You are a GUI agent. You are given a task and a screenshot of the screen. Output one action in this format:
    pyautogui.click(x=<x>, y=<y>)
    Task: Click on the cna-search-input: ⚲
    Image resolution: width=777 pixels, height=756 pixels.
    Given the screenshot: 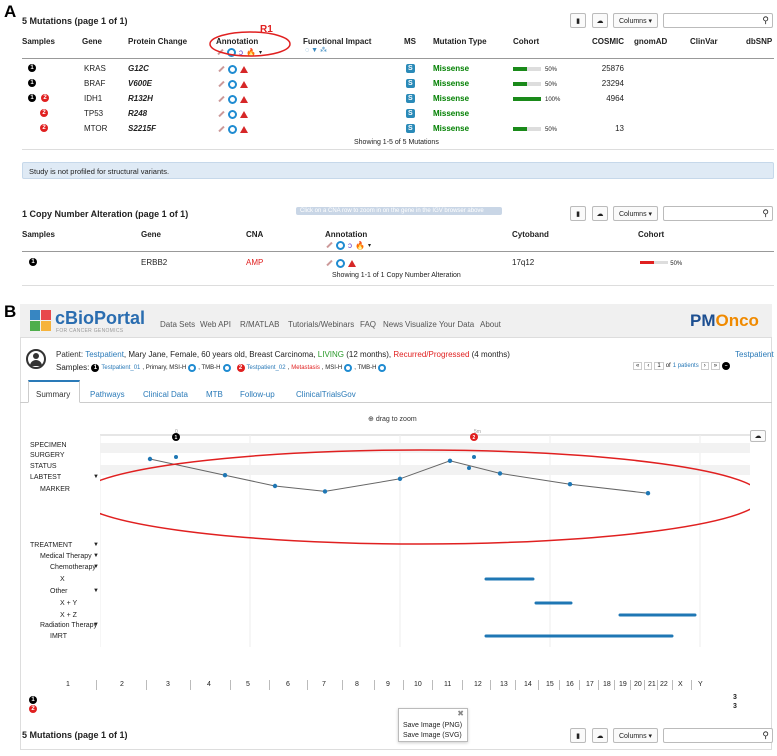 What is the action you would take?
    pyautogui.click(x=718, y=213)
    